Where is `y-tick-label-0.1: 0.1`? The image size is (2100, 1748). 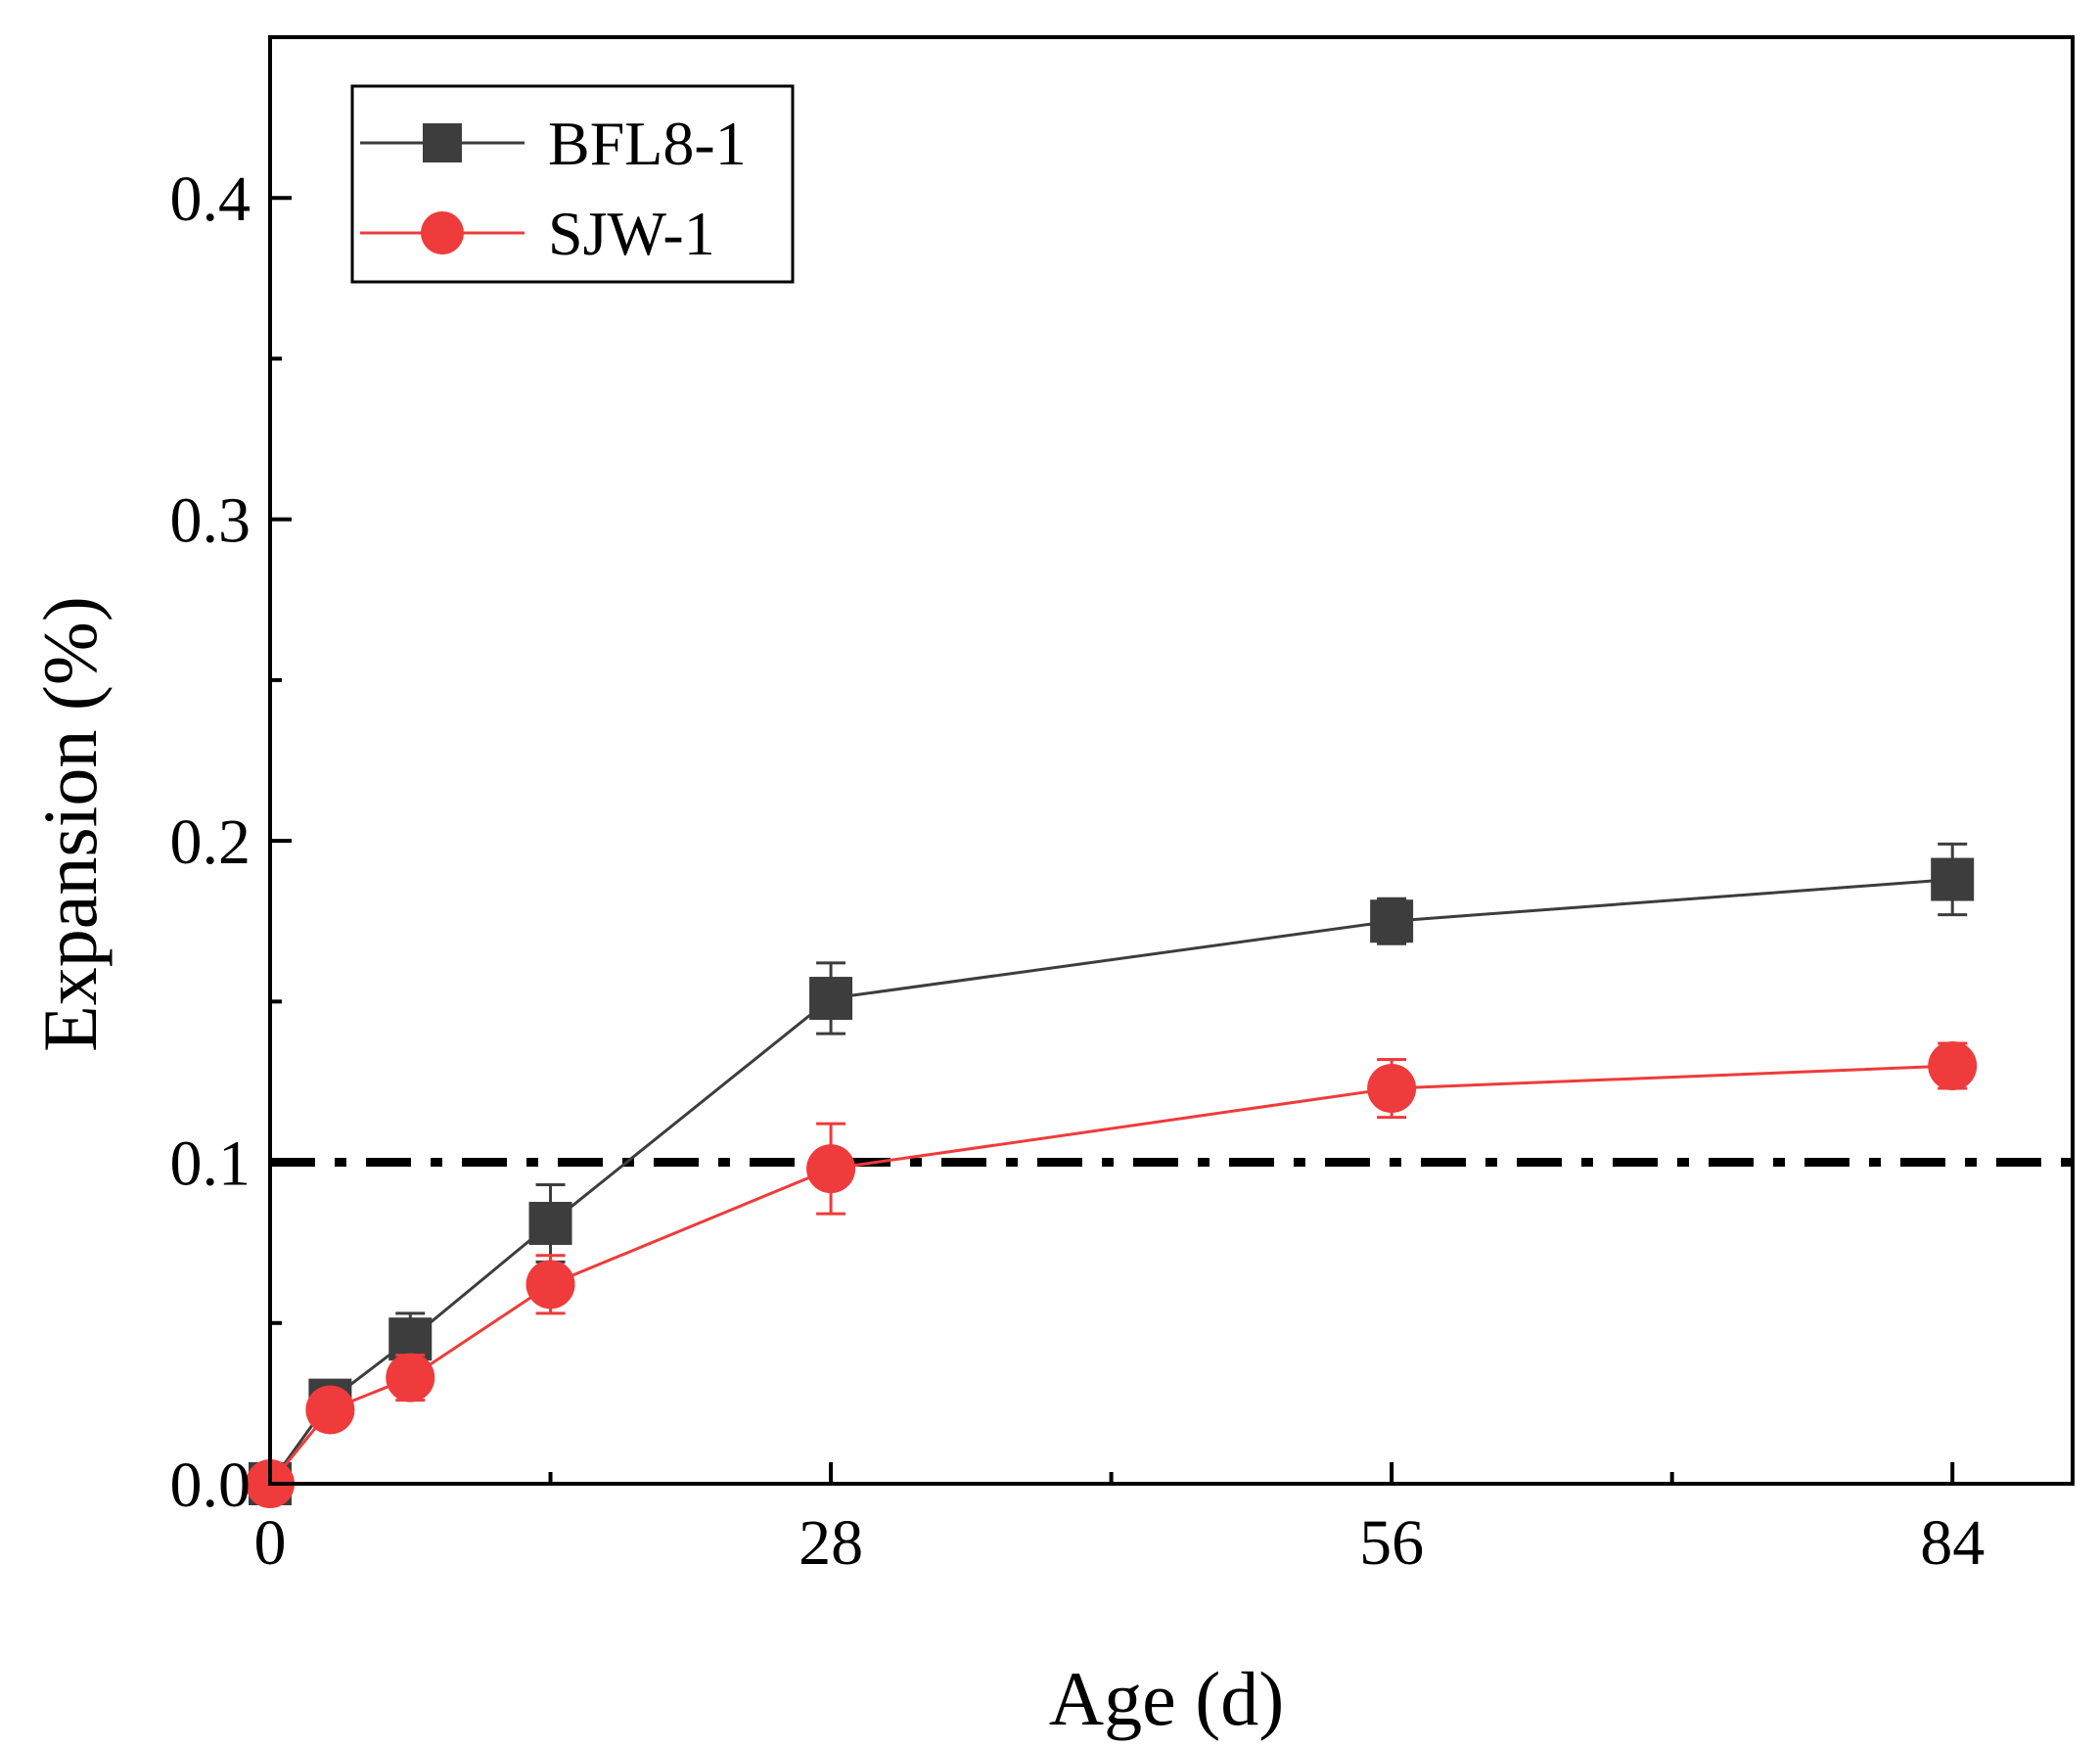
y-tick-label-0.1: 0.1 is located at coordinates (210, 1164).